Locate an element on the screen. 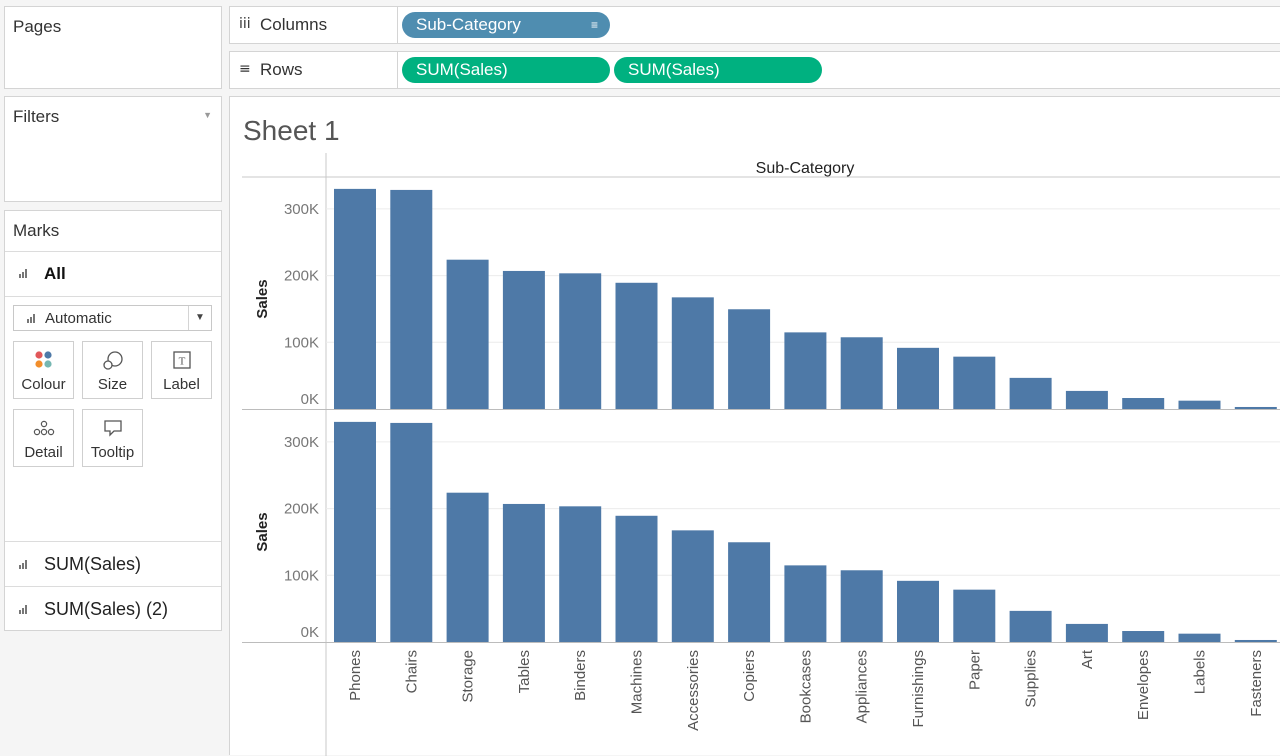 The image size is (1280, 756). sheet-title: Sheet 1 is located at coordinates (291, 130).